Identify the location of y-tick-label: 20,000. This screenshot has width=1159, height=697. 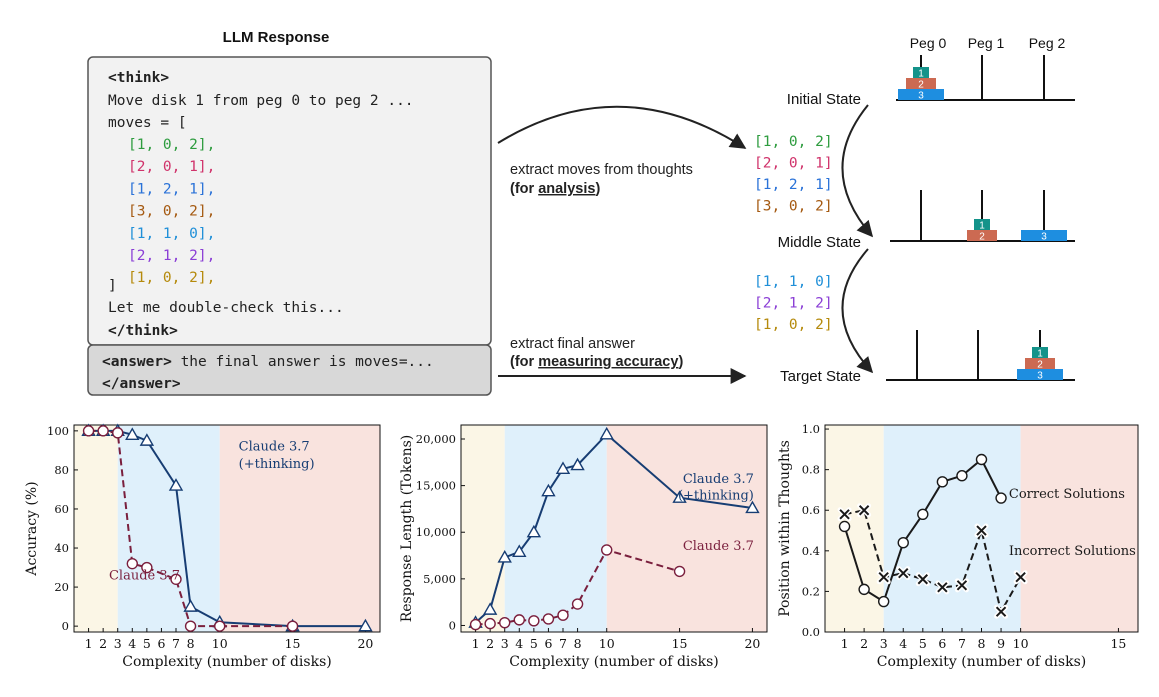
(436, 439).